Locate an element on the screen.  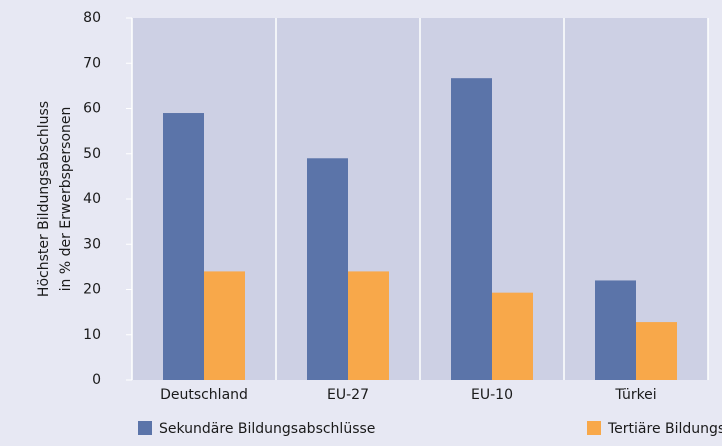
y-tick-label: 80 is located at coordinates (92, 18).